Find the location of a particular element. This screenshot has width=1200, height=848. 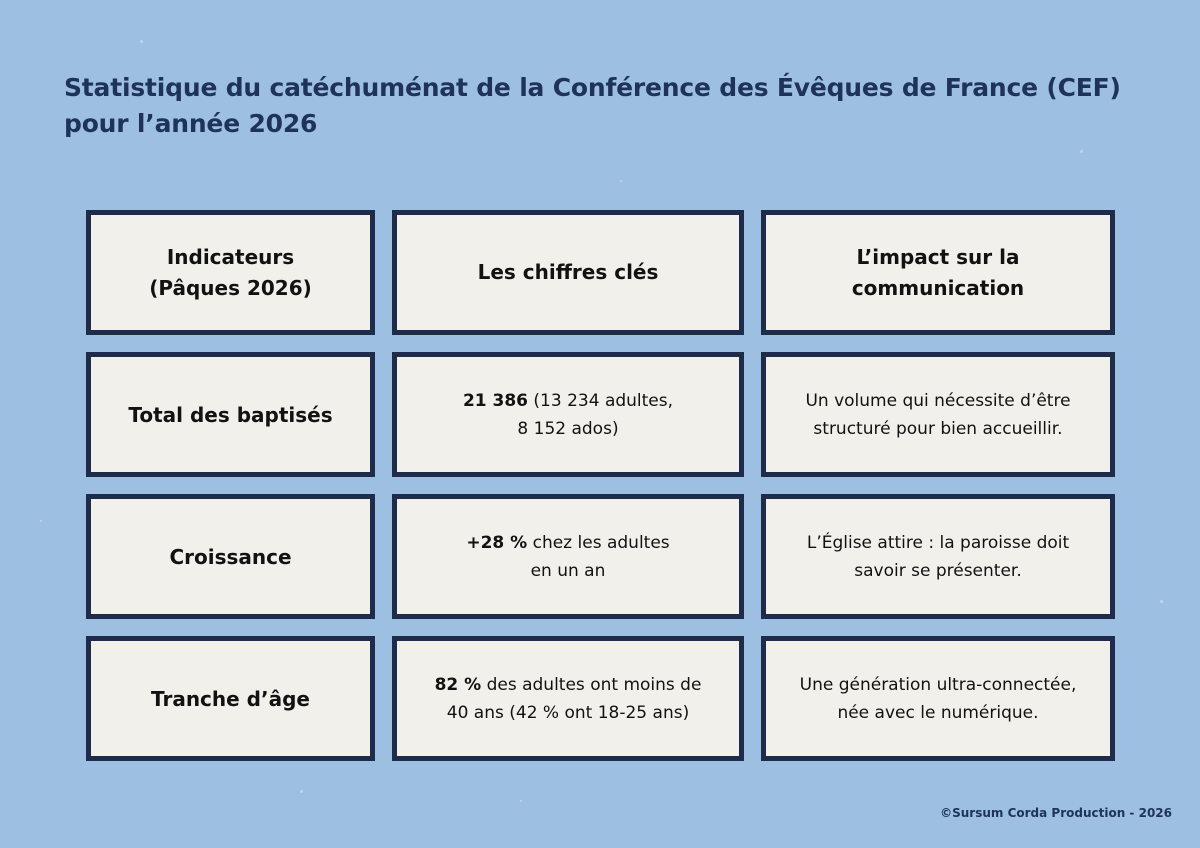

indicator-label: Tranche d’âge is located at coordinates (230, 698).